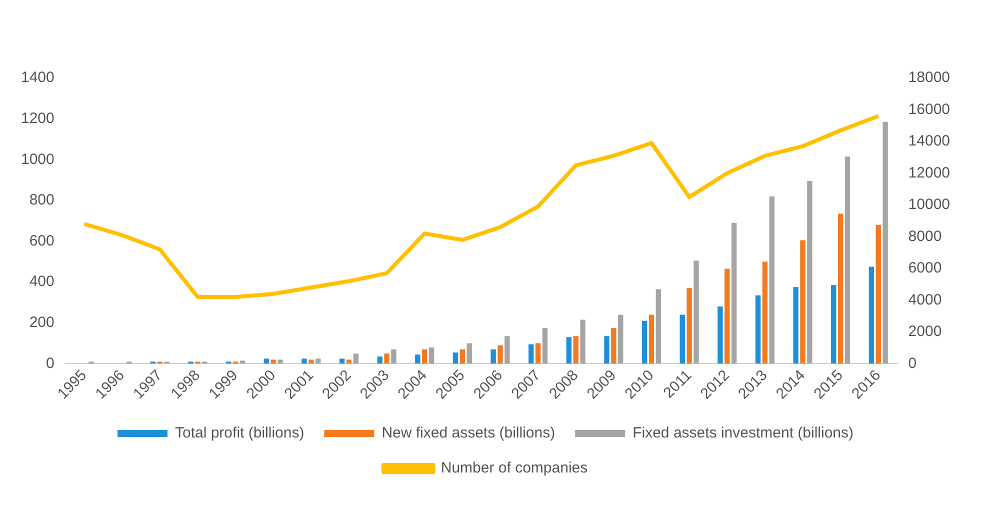 The image size is (985, 506). I want to click on legend-label: Total profit (billions), so click(239, 433).